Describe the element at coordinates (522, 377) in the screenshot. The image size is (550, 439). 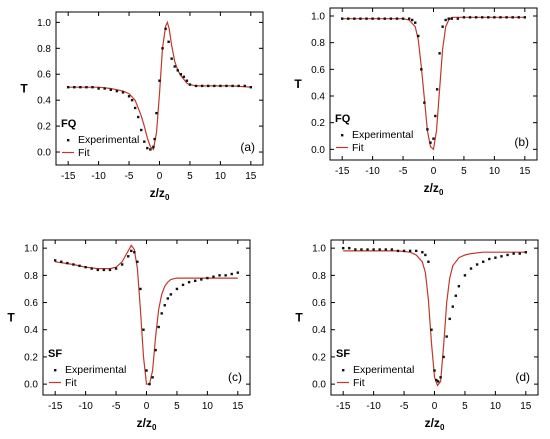
I see `panel-label: (d)` at that location.